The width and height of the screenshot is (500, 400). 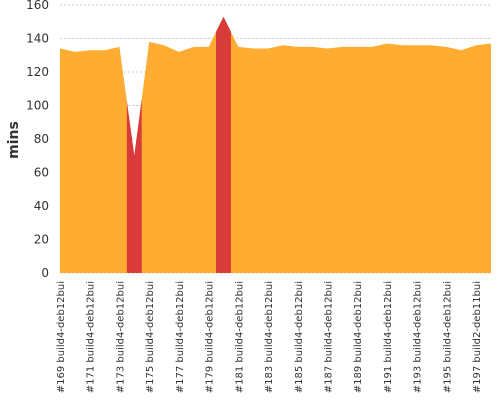 What do you see at coordinates (299, 337) in the screenshot?
I see `x-tick-label: #185 build4-deb12bui` at bounding box center [299, 337].